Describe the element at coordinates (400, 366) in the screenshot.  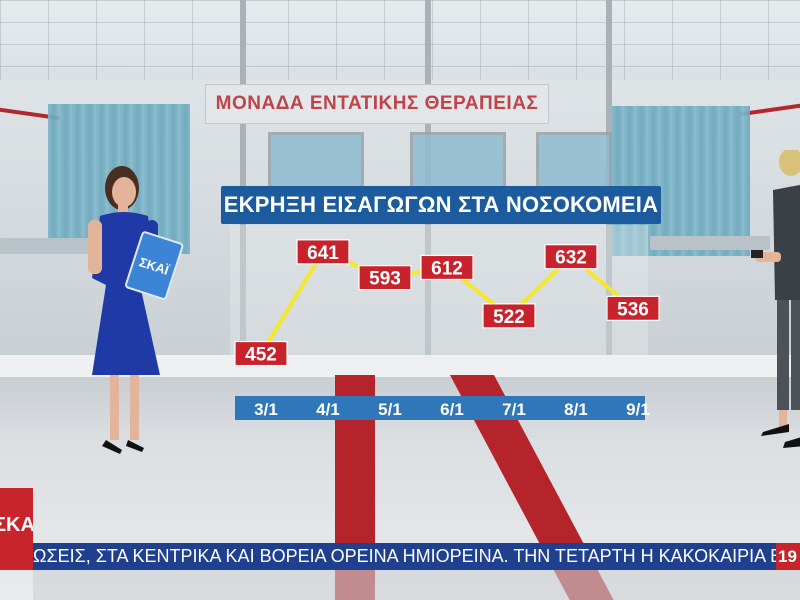
I see `floor-band` at that location.